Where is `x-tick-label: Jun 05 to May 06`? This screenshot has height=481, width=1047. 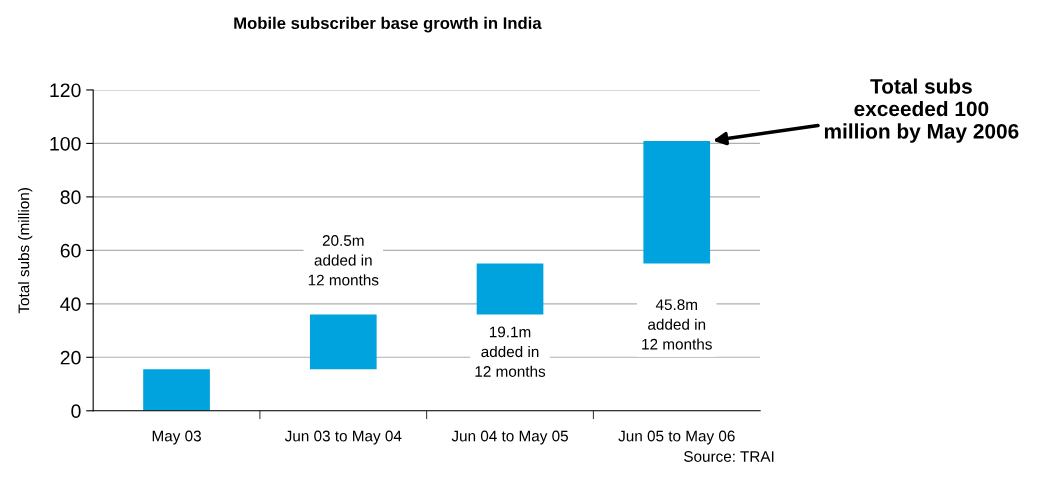 x-tick-label: Jun 05 to May 06 is located at coordinates (676, 437).